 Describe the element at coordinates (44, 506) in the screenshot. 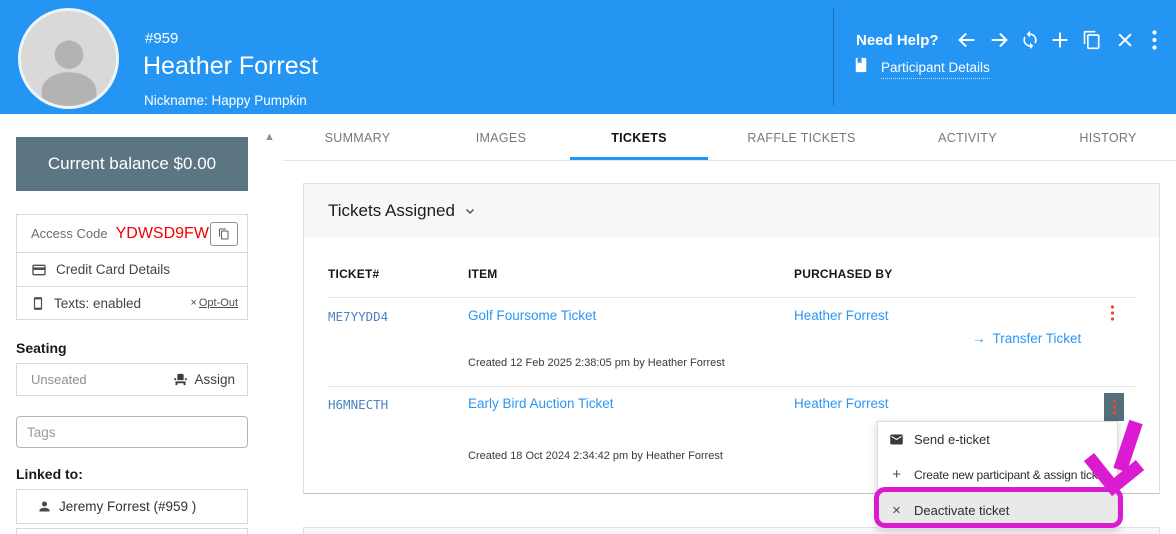

I see `person-icon` at that location.